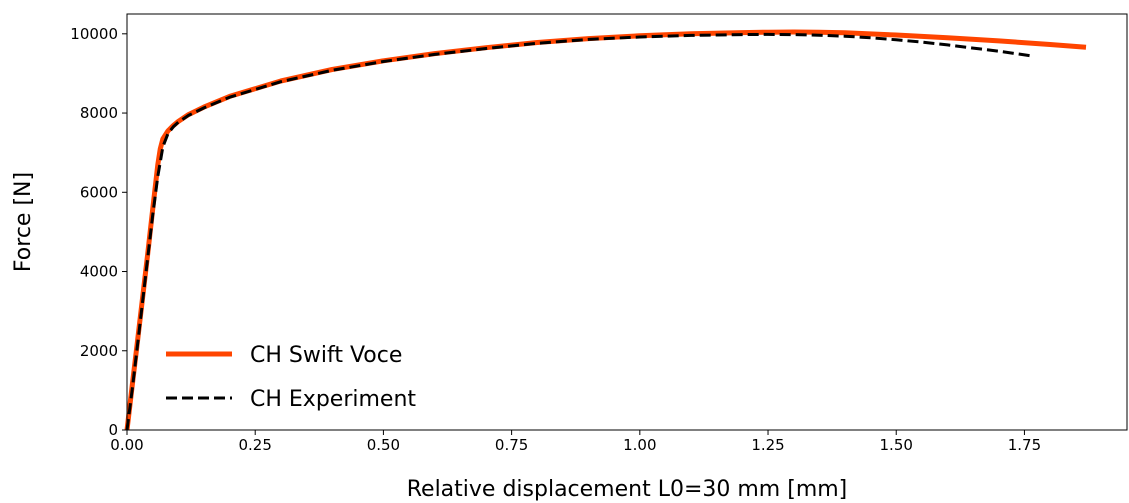 The width and height of the screenshot is (1129, 503). I want to click on y-tick-label: 2000, so click(99, 351).